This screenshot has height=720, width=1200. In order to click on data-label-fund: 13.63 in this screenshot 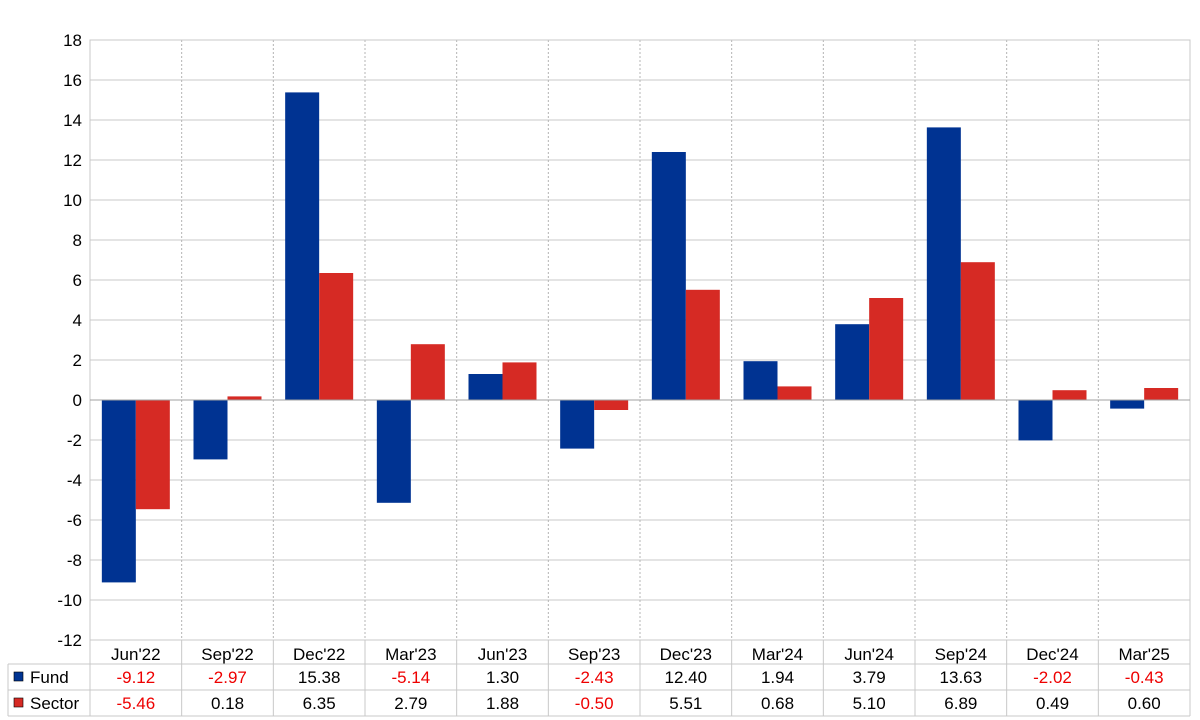, I will do `click(961, 677)`.